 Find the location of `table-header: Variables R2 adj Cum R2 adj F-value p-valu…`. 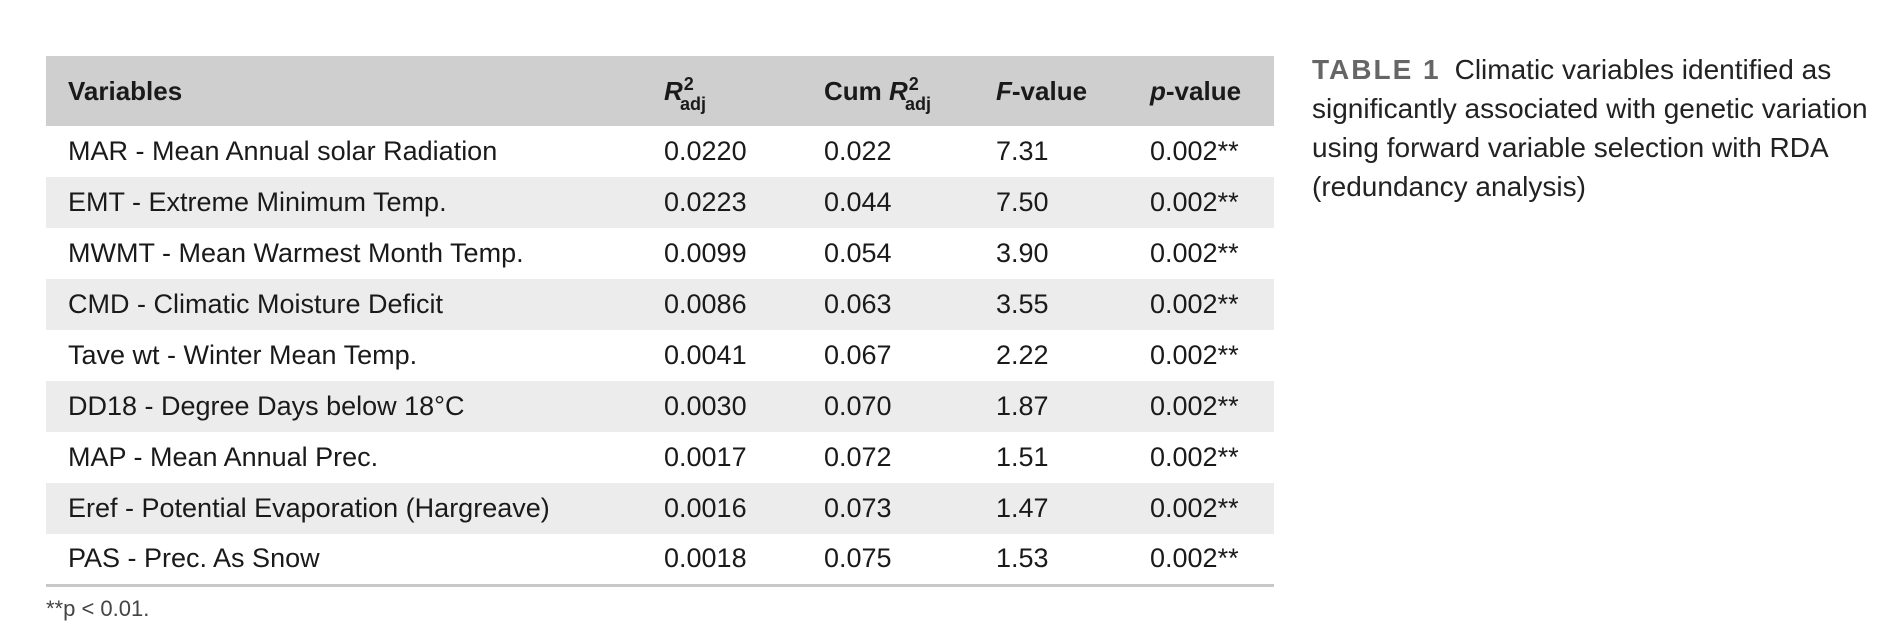

table-header: Variables R2 adj Cum R2 adj F-value p-valu… is located at coordinates (660, 91).